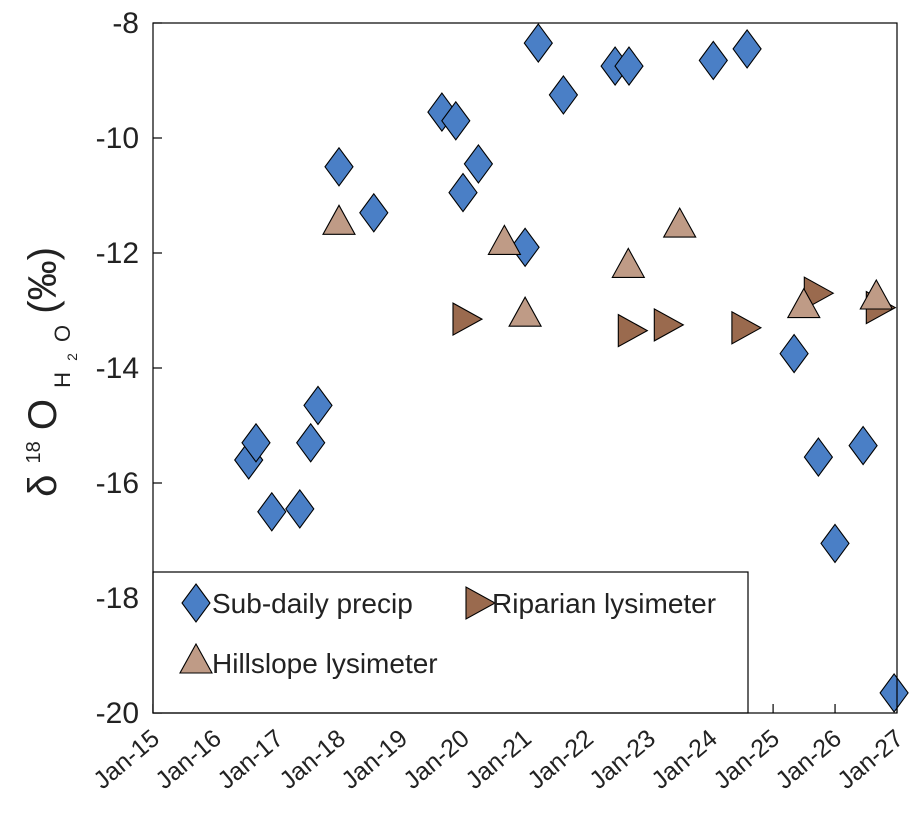  Describe the element at coordinates (498, 759) in the screenshot. I see `x-tick-label: Jan-21` at that location.